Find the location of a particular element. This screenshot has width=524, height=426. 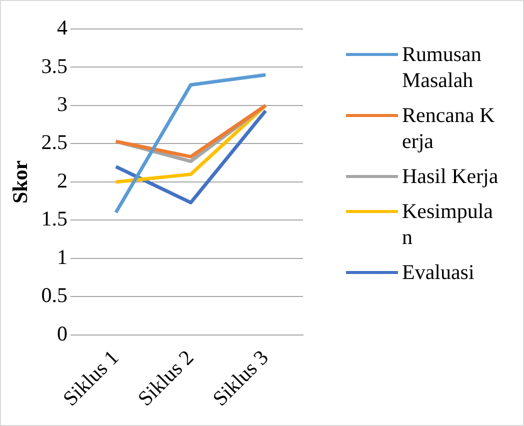

legend-label: Rencana Kerja is located at coordinates (449, 128).